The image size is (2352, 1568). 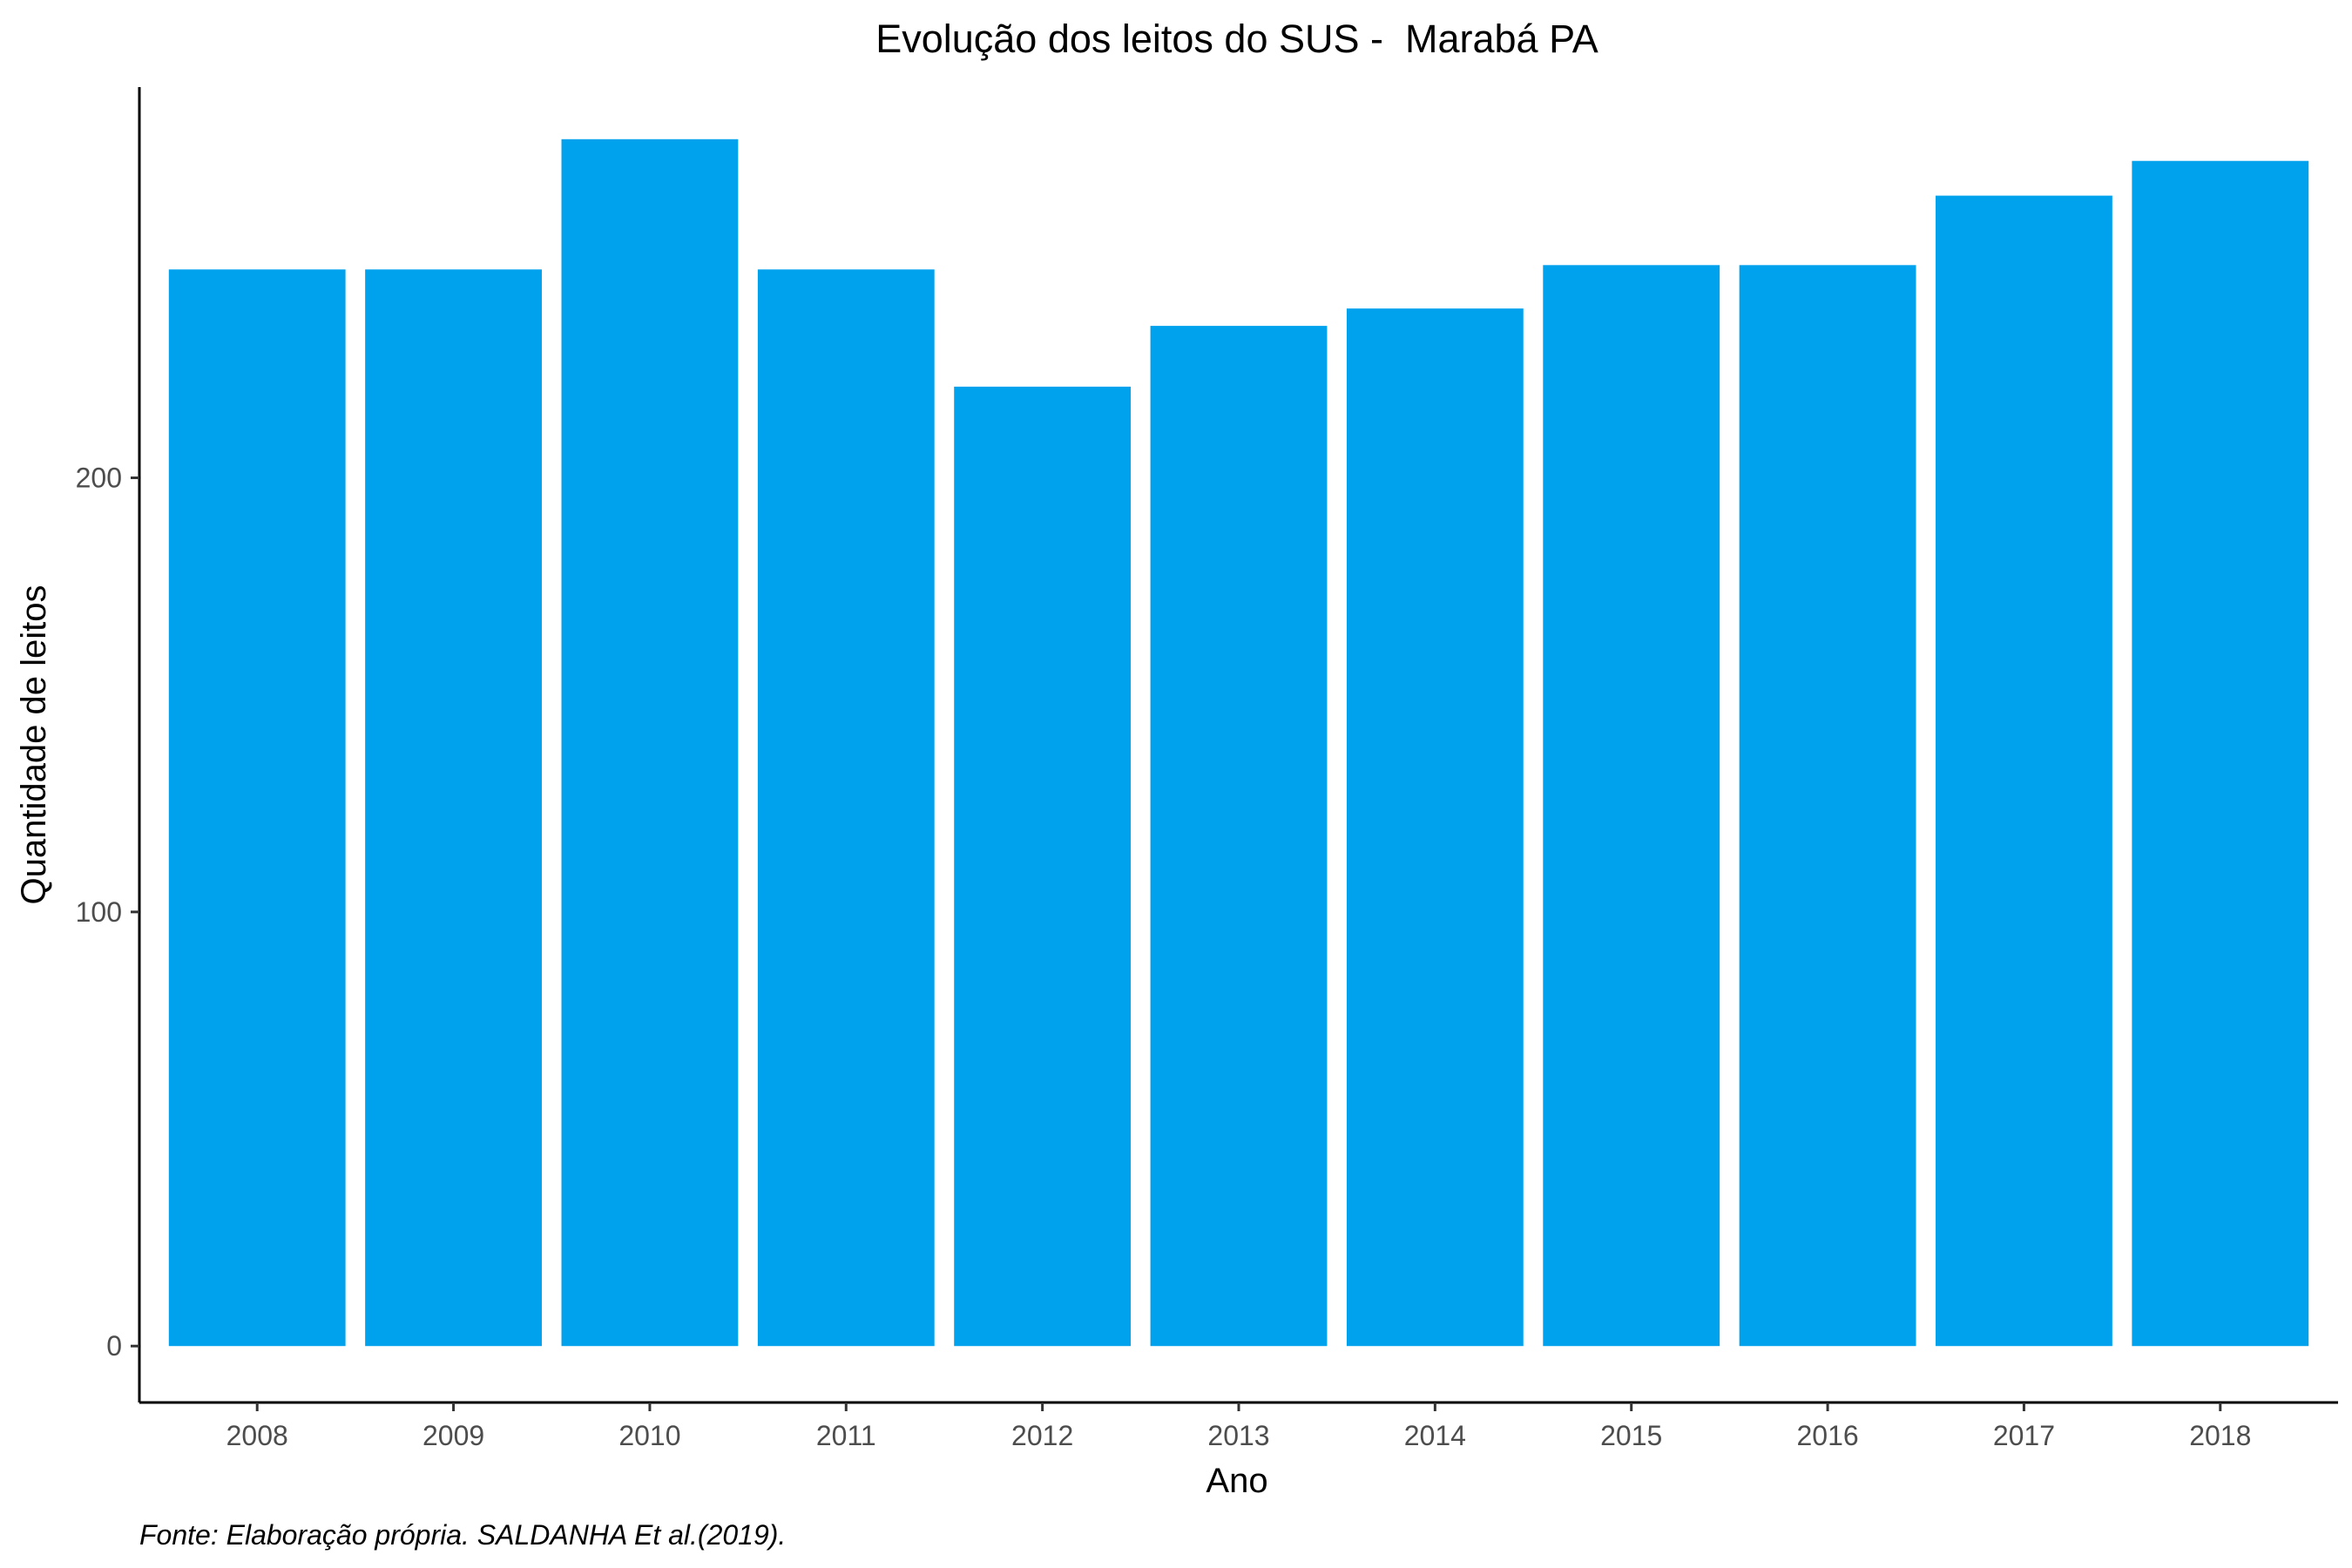 What do you see at coordinates (650, 743) in the screenshot?
I see `bar-2010` at bounding box center [650, 743].